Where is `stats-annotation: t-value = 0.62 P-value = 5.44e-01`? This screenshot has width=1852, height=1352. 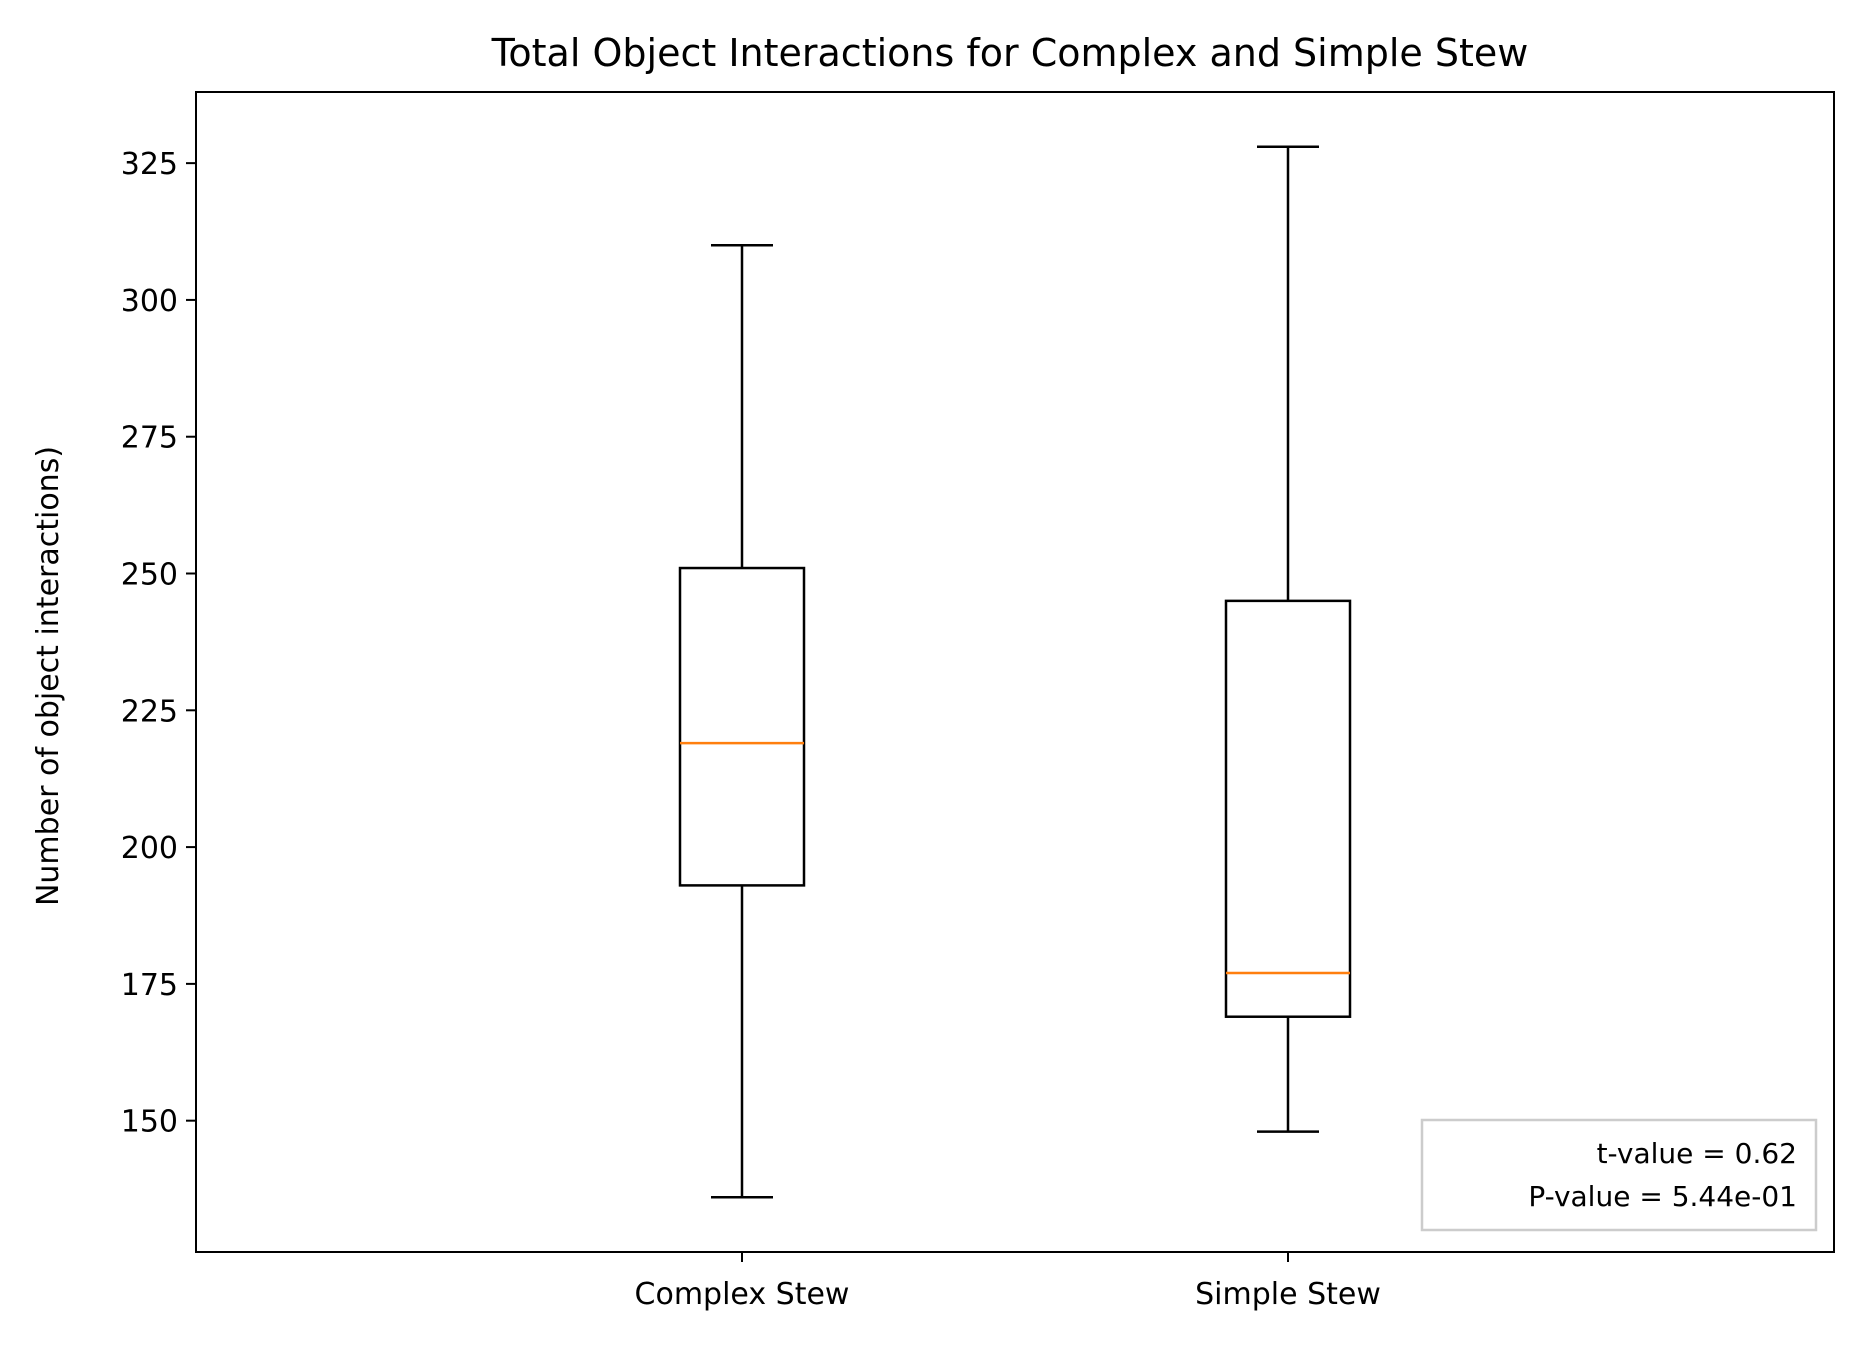
stats-annotation: t-value = 0.62 P-value = 5.44e-01 is located at coordinates (1619, 1175).